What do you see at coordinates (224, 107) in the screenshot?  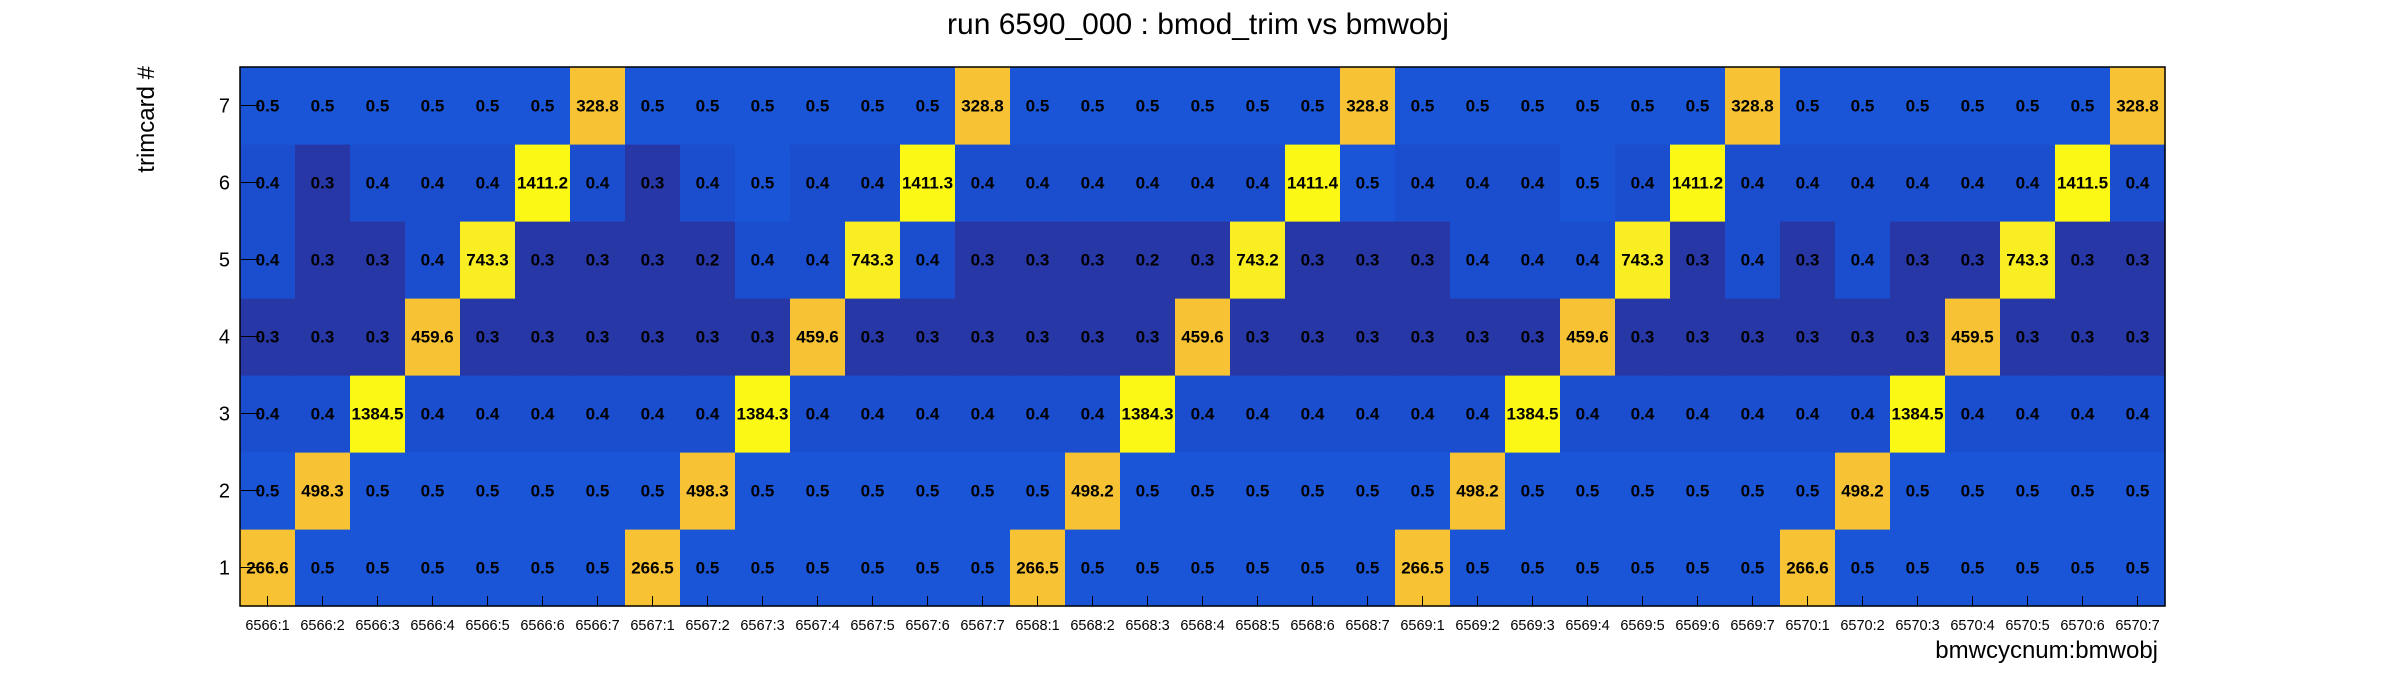 I see `y-tick-label: 7` at bounding box center [224, 107].